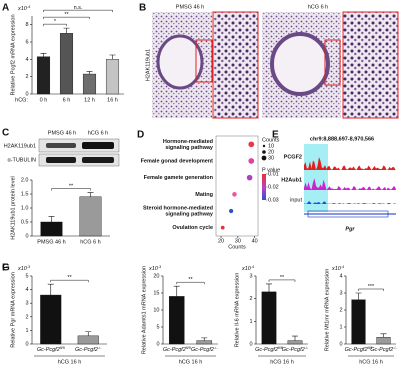 This screenshot has width=400, height=379. Describe the element at coordinates (51, 242) in the screenshot. I see `x-tick-label: PMSG 46 h` at that location.